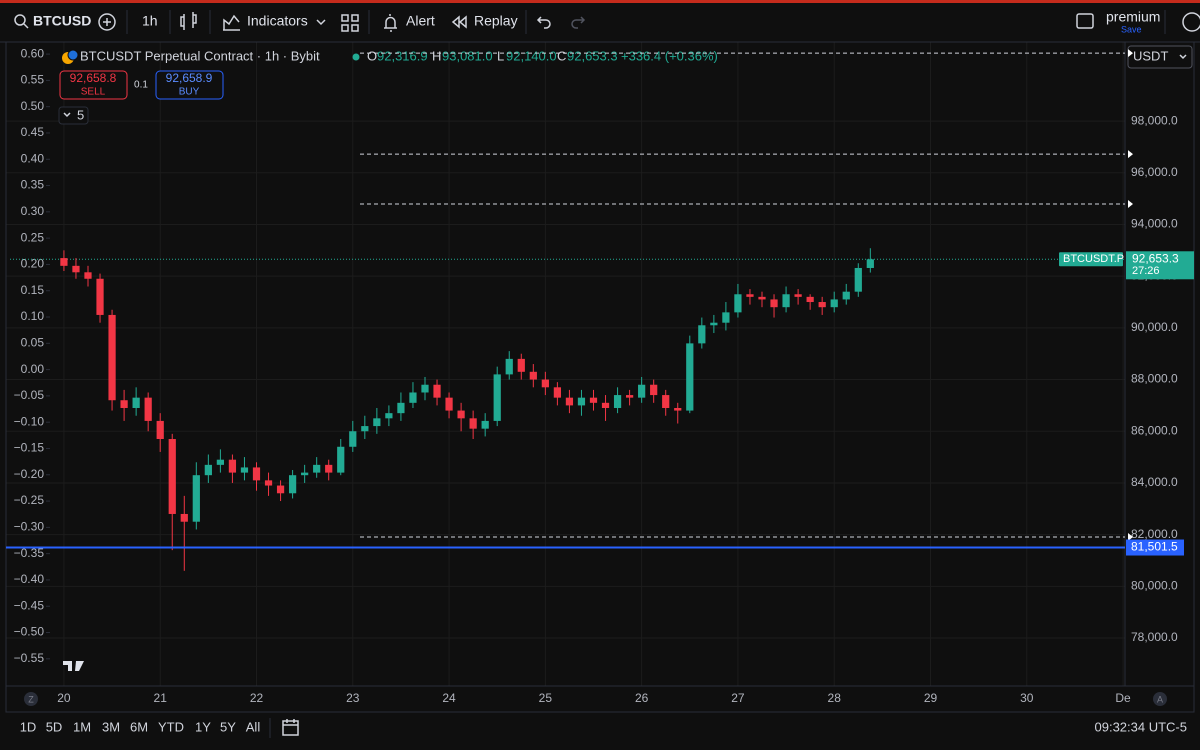 Image resolution: width=1200 pixels, height=750 pixels. Describe the element at coordinates (1191, 22) in the screenshot. I see `profile-button` at that location.